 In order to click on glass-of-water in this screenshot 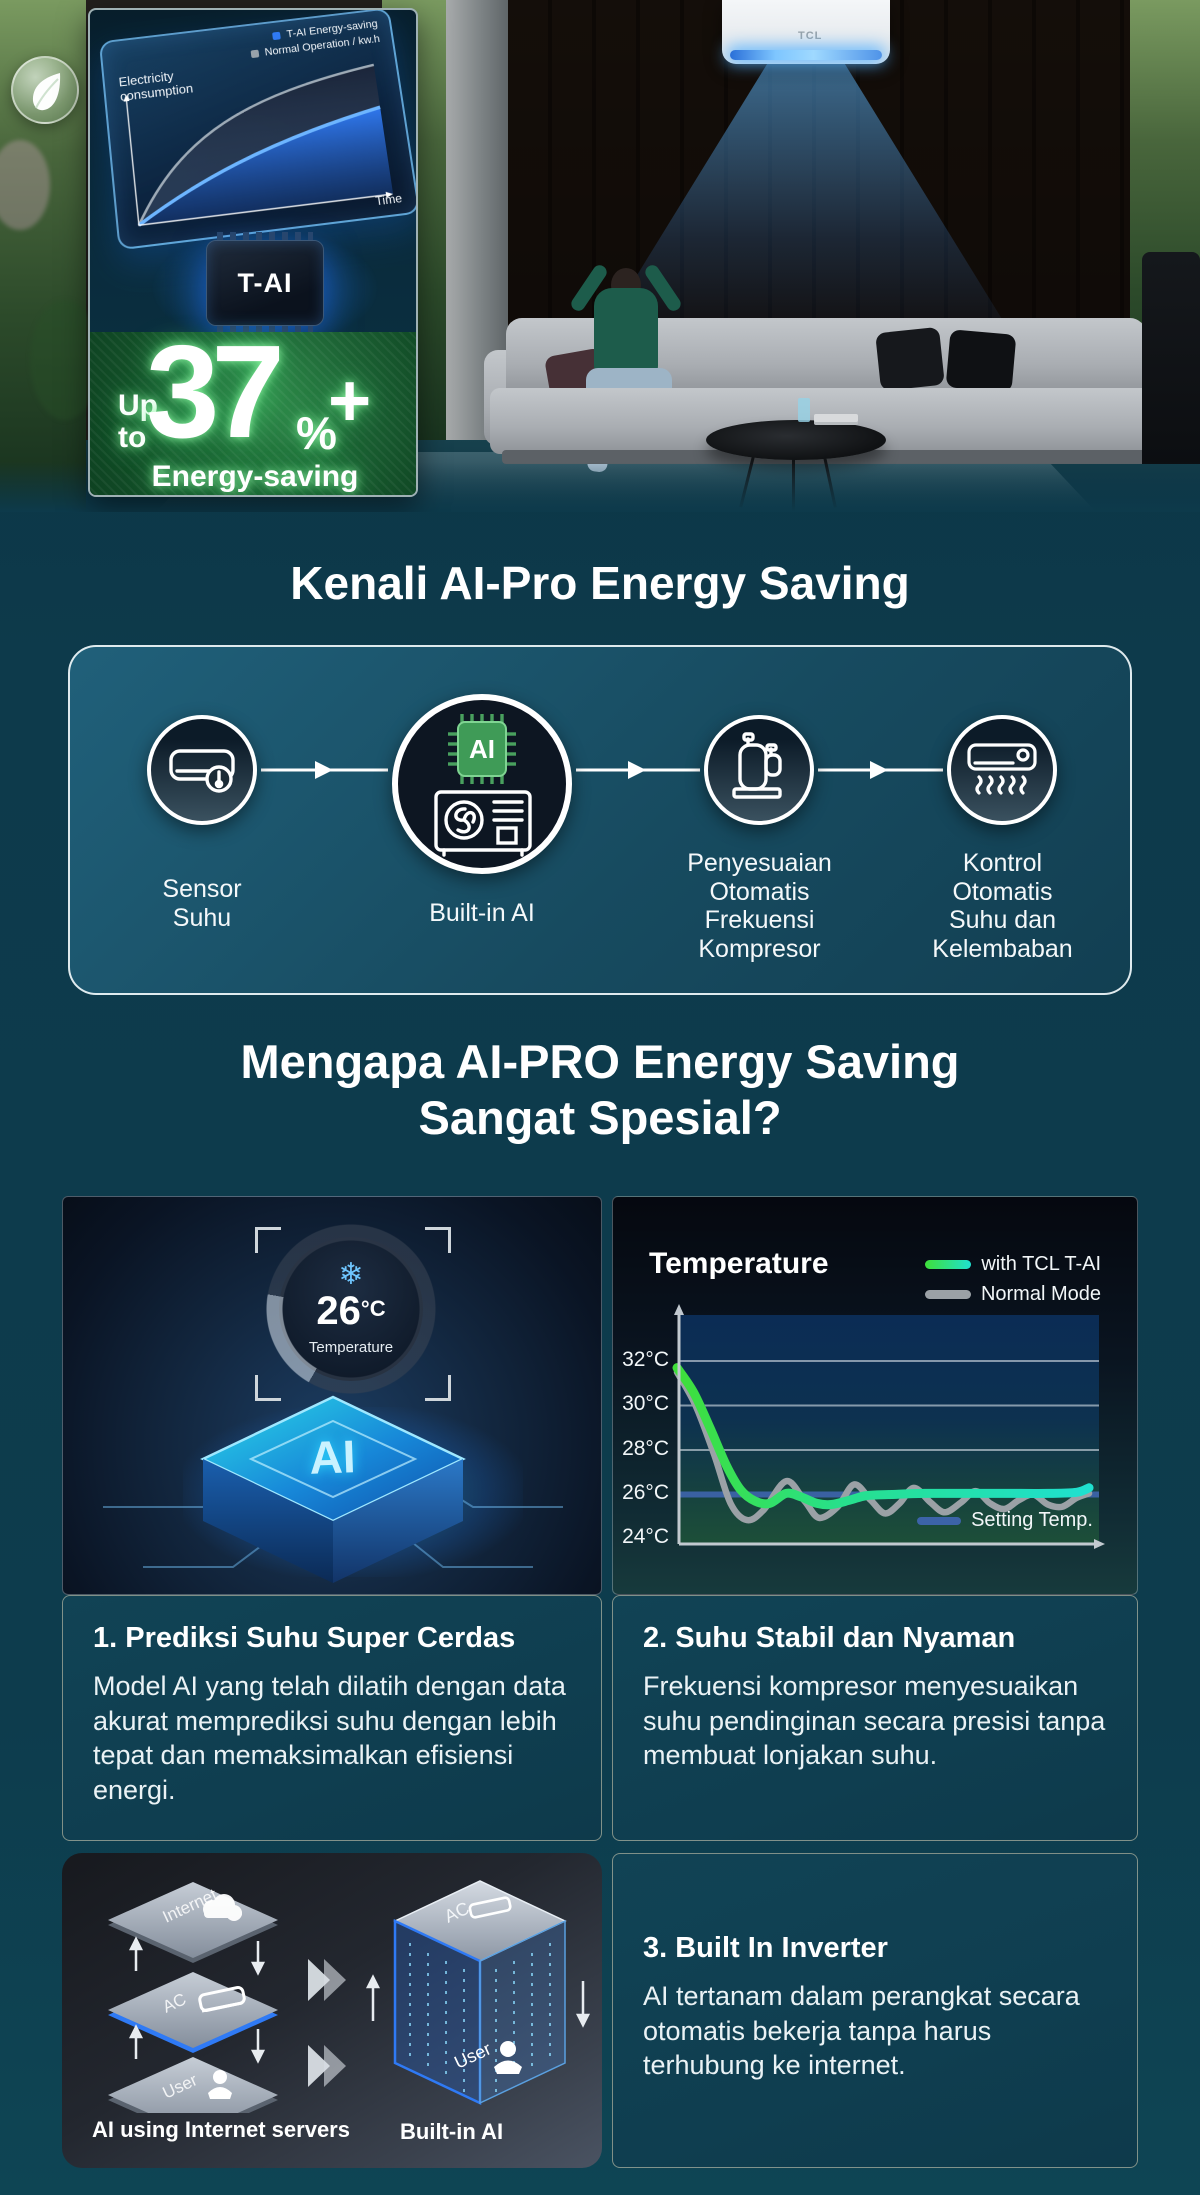, I will do `click(804, 410)`.